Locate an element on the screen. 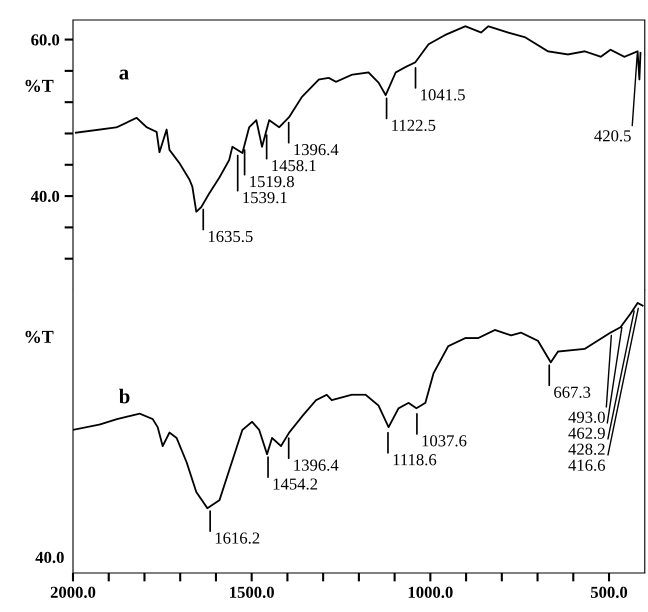 The width and height of the screenshot is (648, 612). annotation: 1122.5 is located at coordinates (414, 126).